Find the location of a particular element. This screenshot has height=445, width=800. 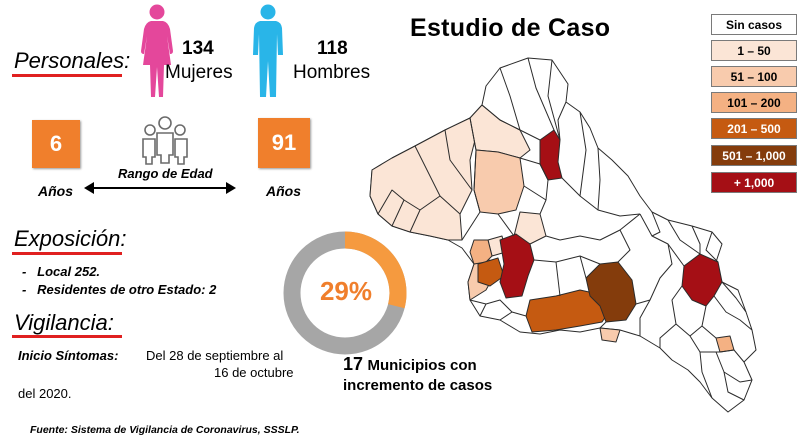

personales-underline is located at coordinates (67, 75).